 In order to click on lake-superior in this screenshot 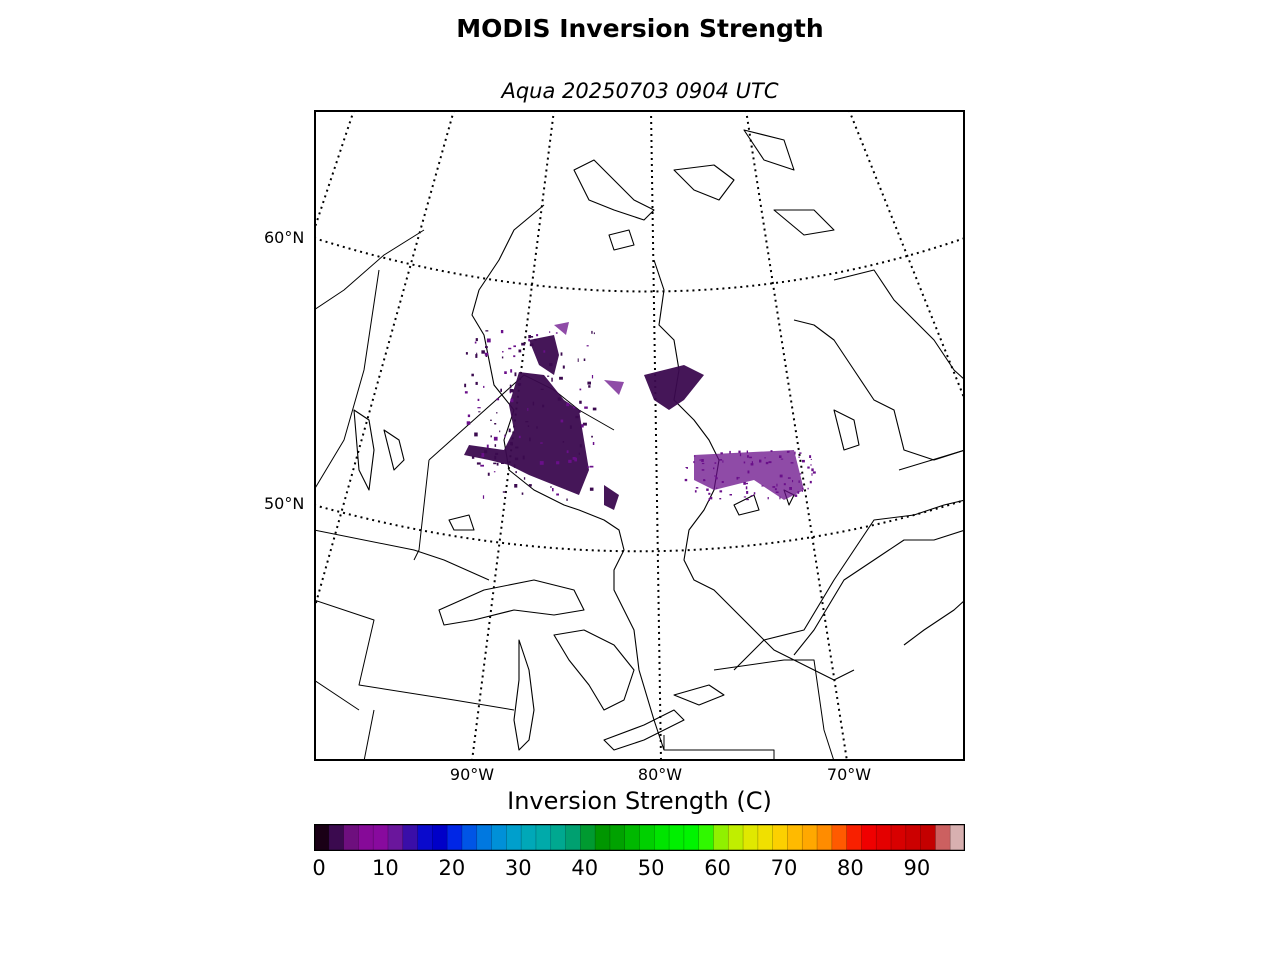, I will do `click(511, 602)`.